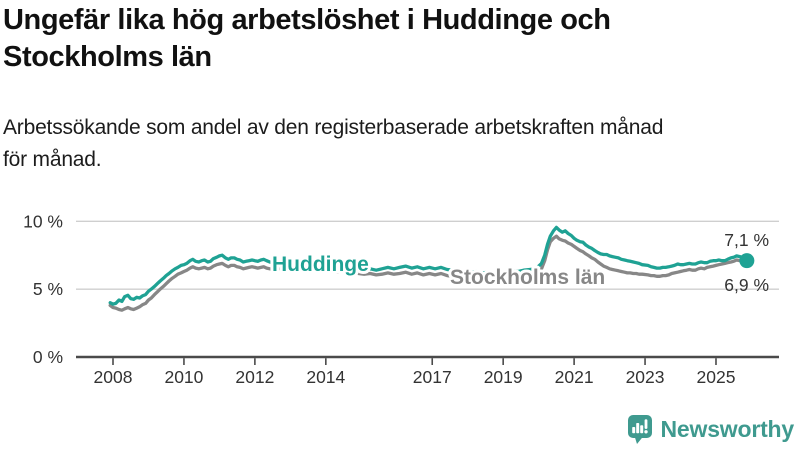 The image size is (800, 450). What do you see at coordinates (639, 429) in the screenshot?
I see `newsworthy-bubble-chart-icon` at bounding box center [639, 429].